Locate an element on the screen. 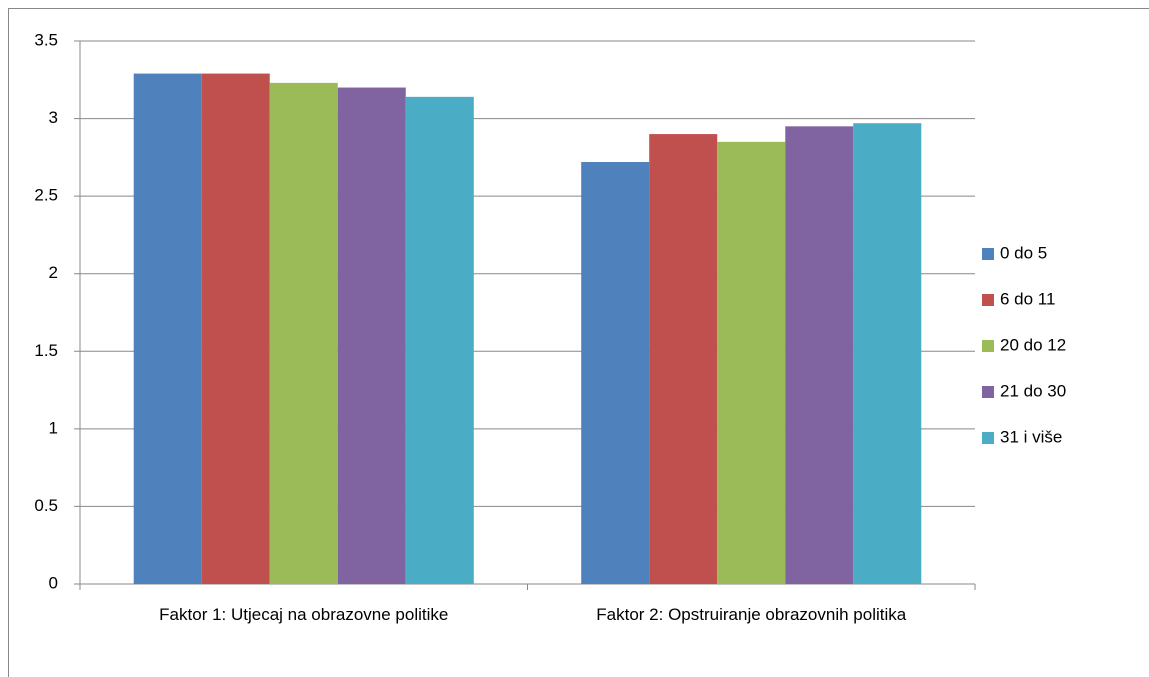  legend-label: 0 do 5 is located at coordinates (1023, 252).